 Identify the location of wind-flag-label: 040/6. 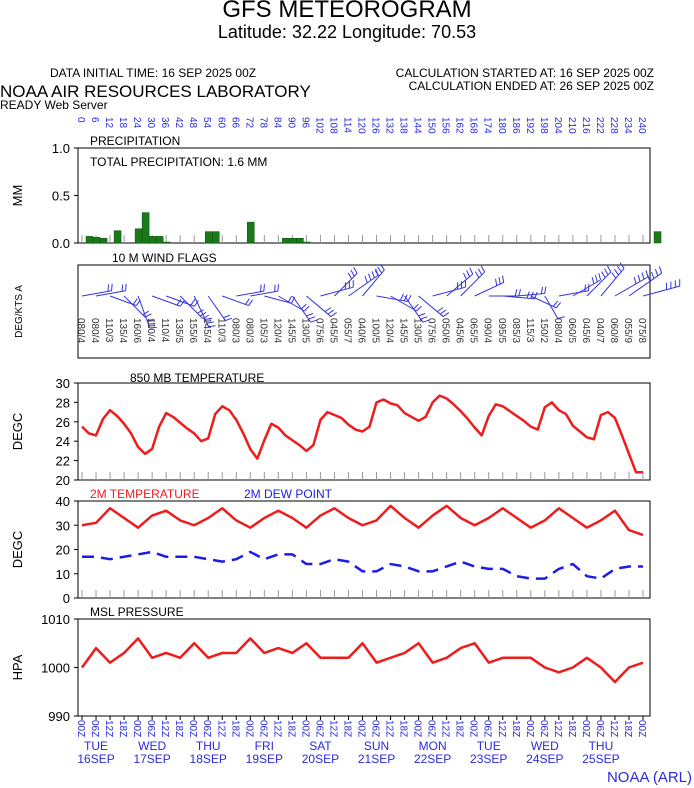
(361, 330).